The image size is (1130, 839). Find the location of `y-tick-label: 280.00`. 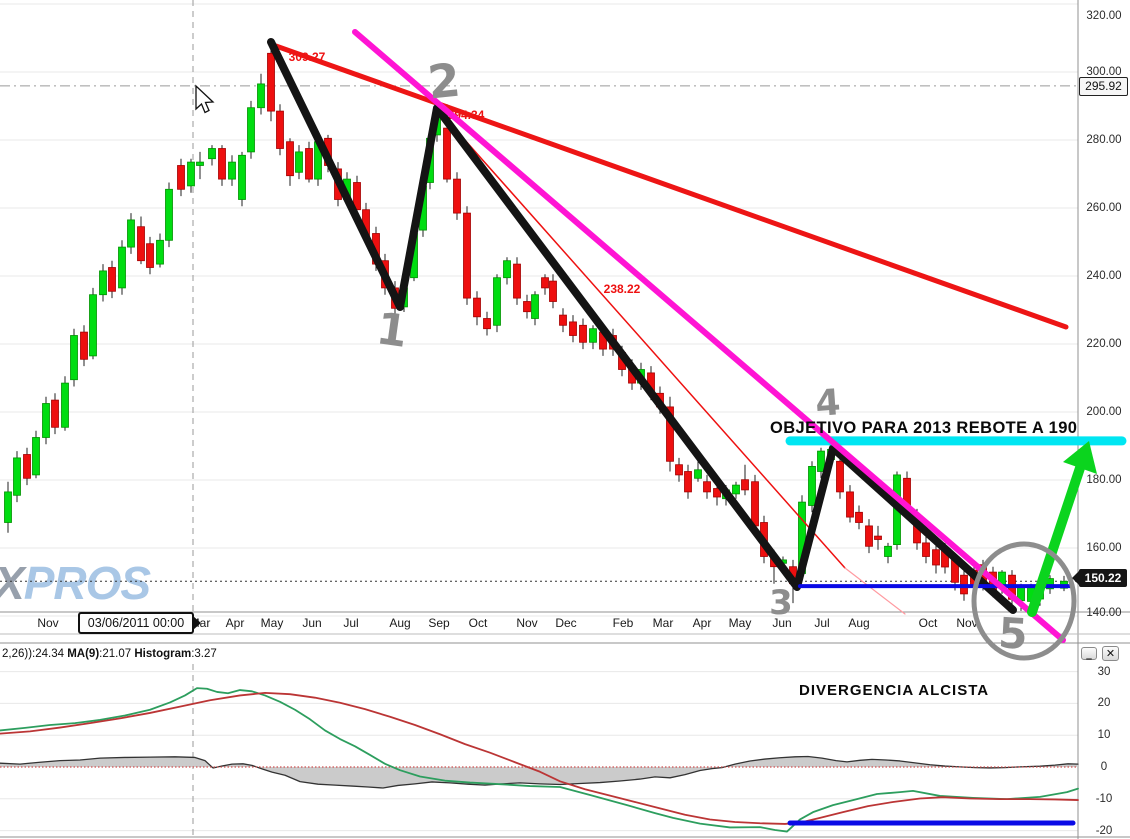

y-tick-label: 280.00 is located at coordinates (1104, 140).